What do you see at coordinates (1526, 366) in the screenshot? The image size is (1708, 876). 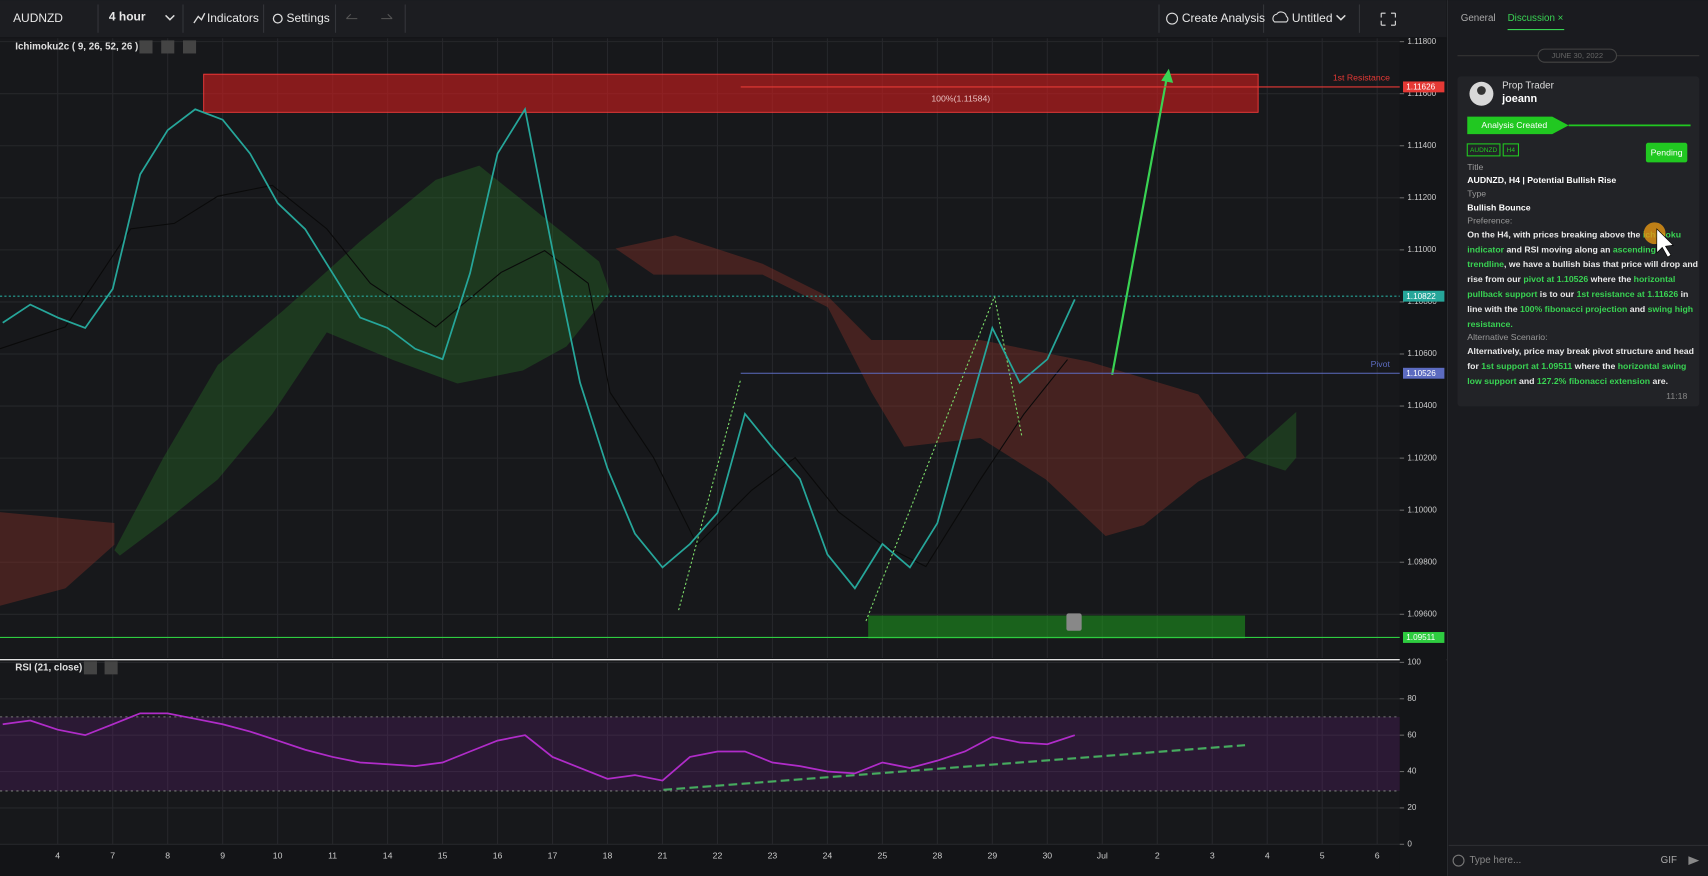 I see `highlight-text: 1st support at 1.09511` at bounding box center [1526, 366].